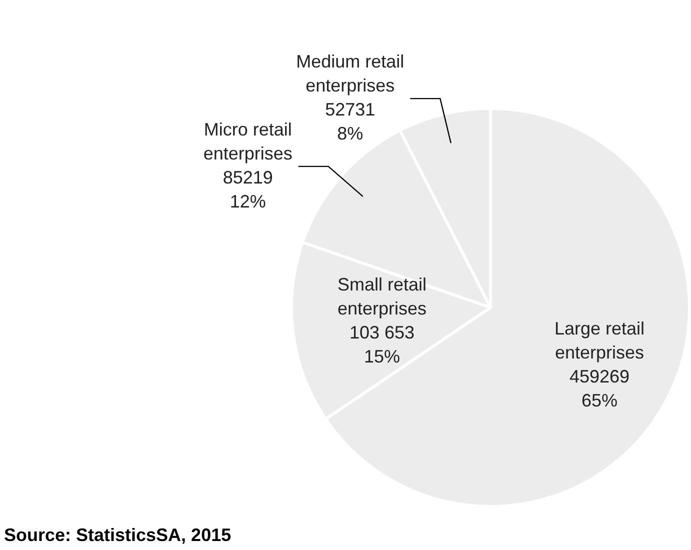 The image size is (691, 550). Describe the element at coordinates (247, 141) in the screenshot. I see `slice-label: Micro retail enterprises` at that location.